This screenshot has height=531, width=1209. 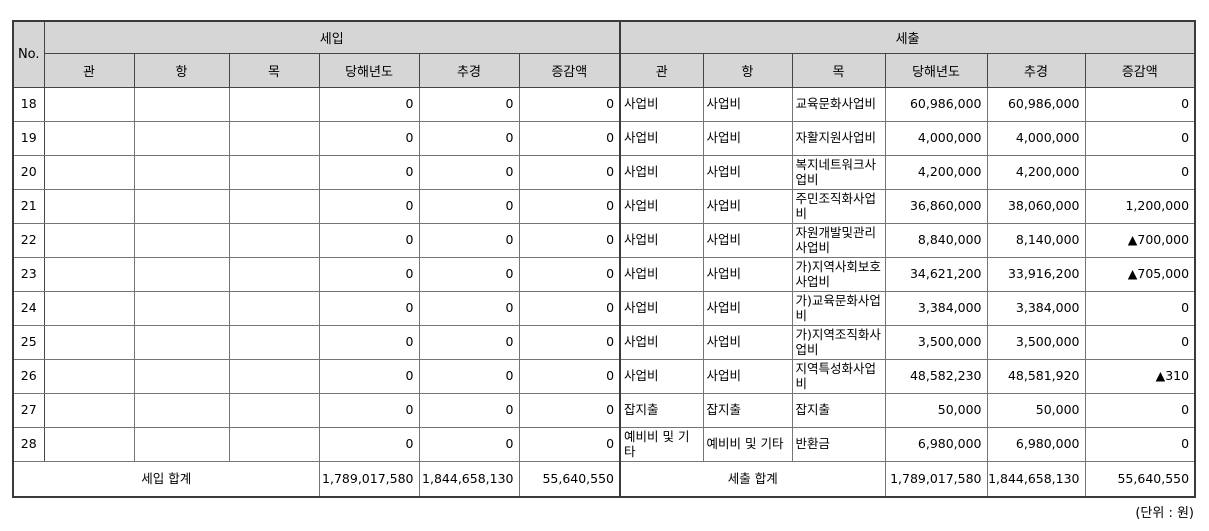 What do you see at coordinates (936, 240) in the screenshot?
I see `expenditure-current-year-cell: 8,840,000` at bounding box center [936, 240].